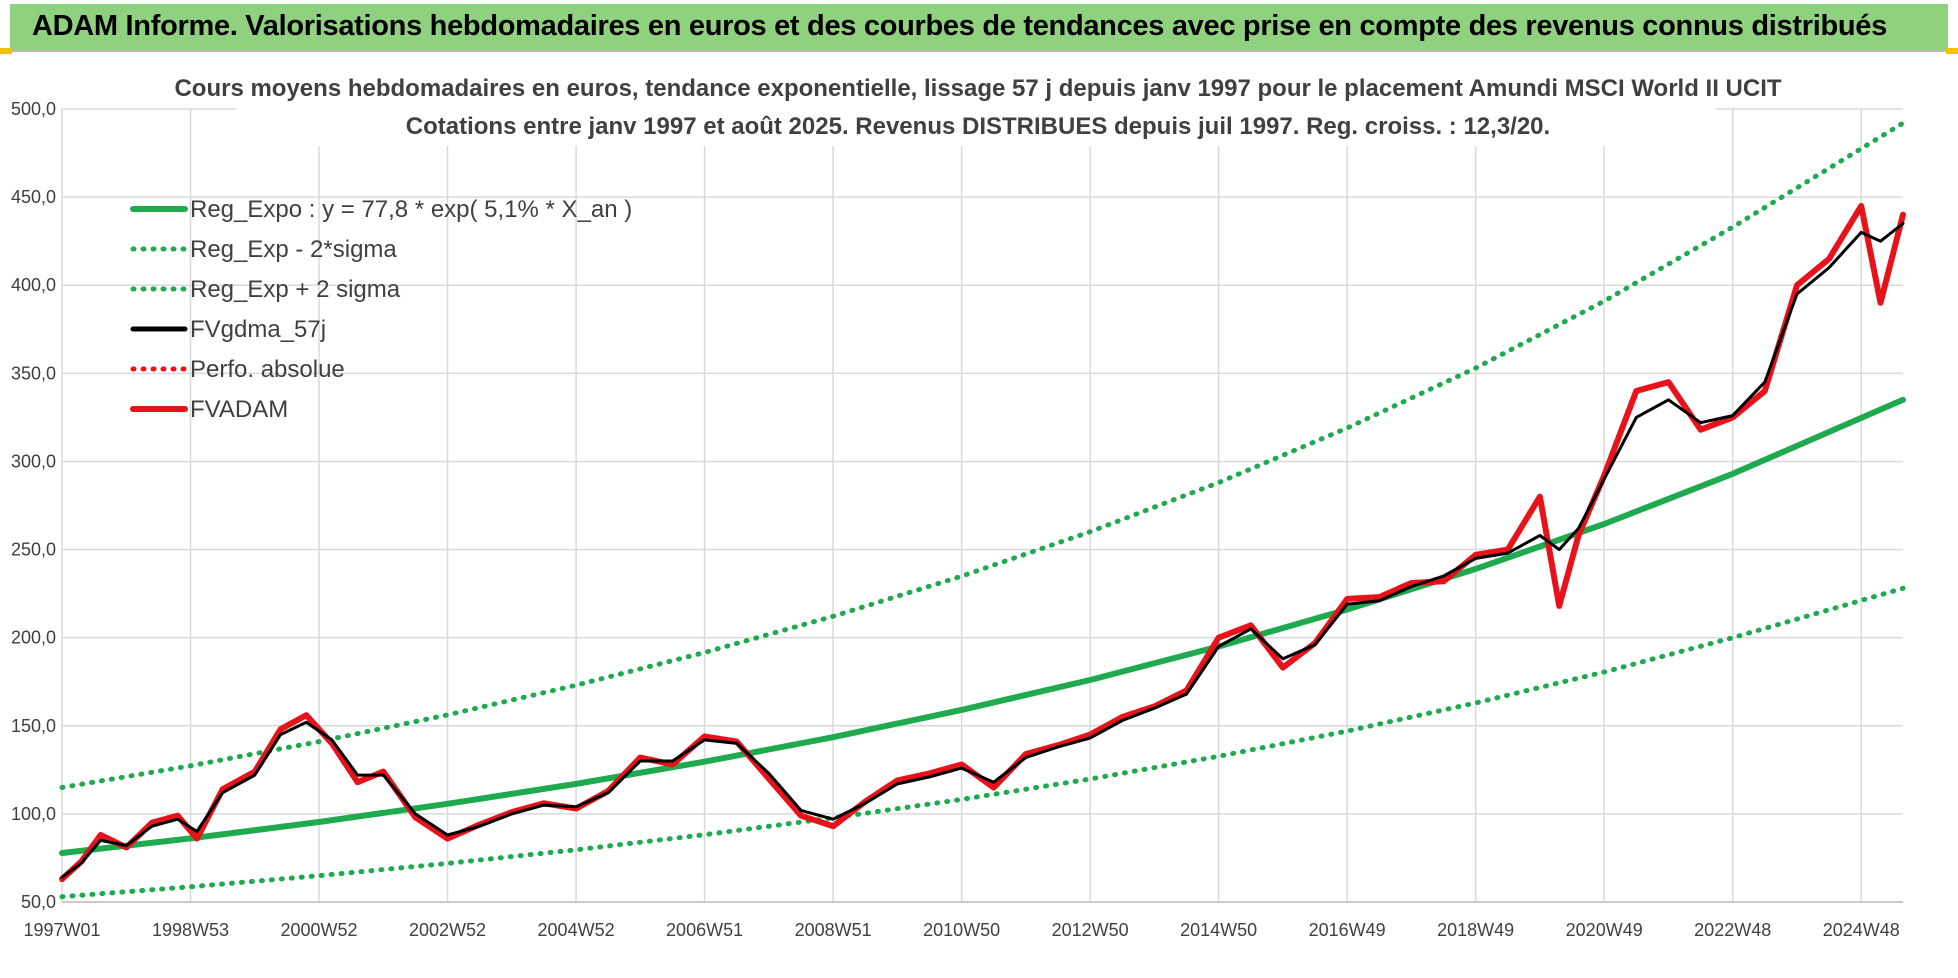  I want to click on corner-accent-right, so click(1952, 51).